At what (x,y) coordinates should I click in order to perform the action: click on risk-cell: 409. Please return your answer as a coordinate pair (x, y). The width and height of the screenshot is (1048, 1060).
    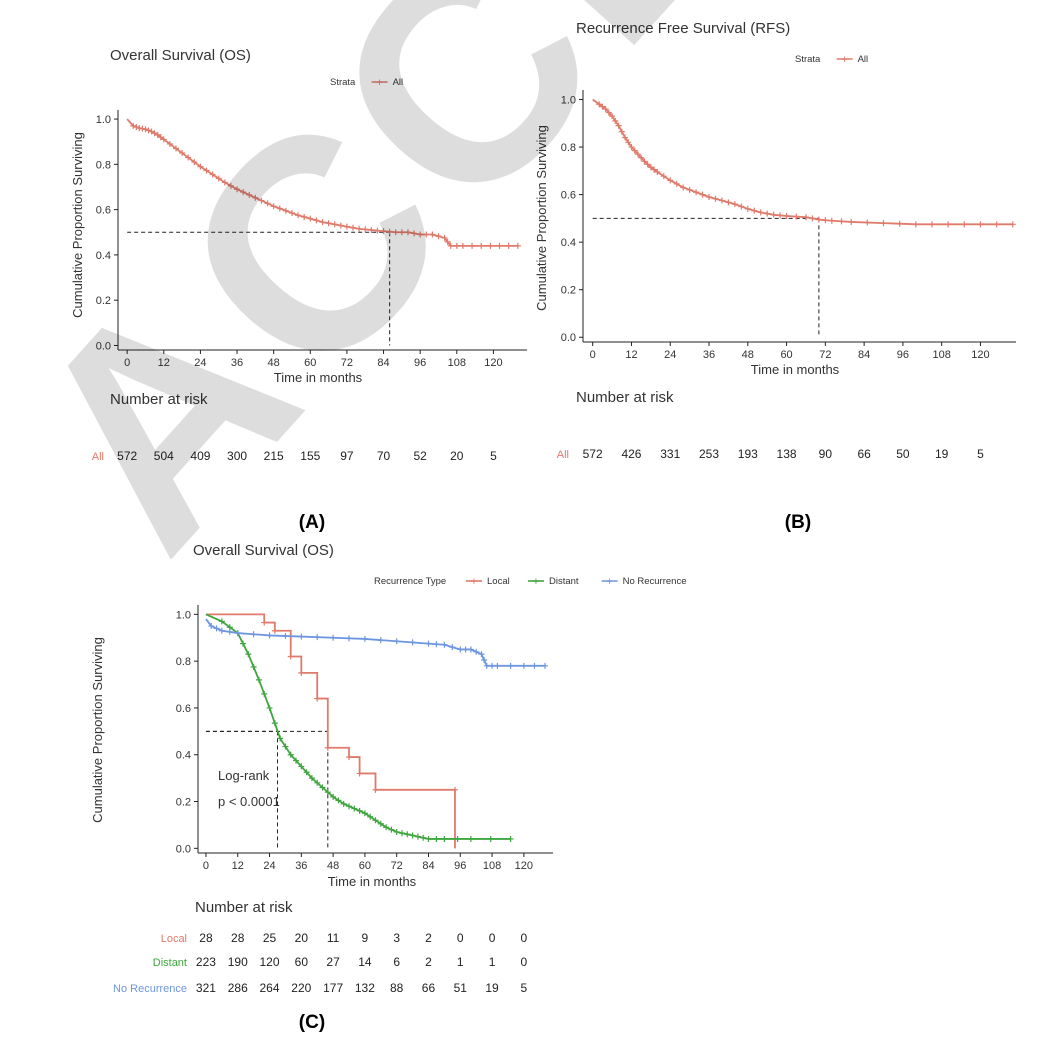
    Looking at the image, I should click on (200, 456).